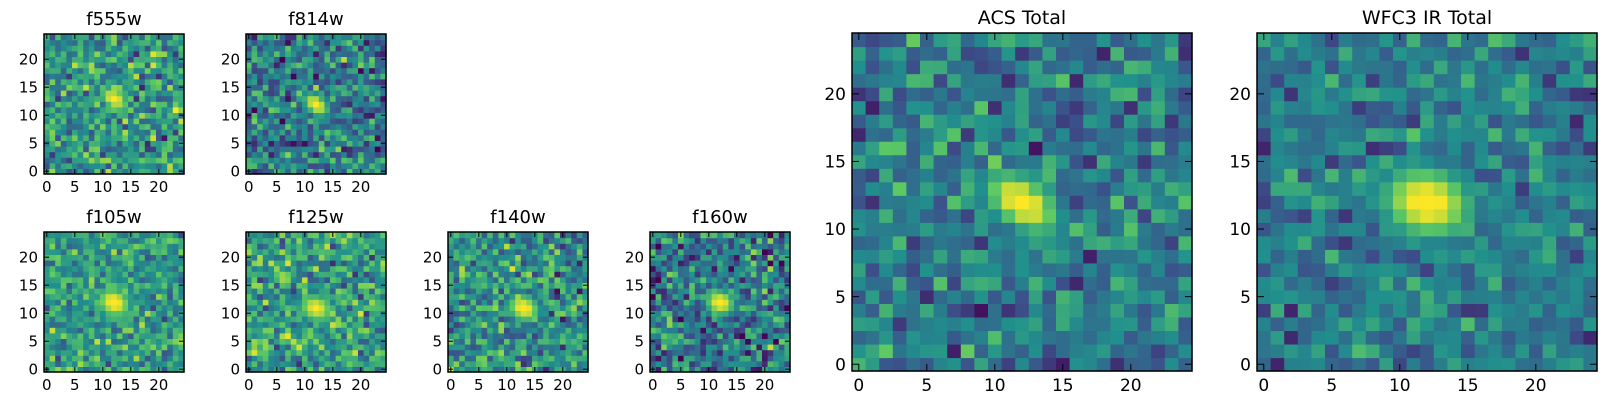 This screenshot has height=400, width=1600. Describe the element at coordinates (840, 365) in the screenshot. I see `y-tick-label: 0` at that location.